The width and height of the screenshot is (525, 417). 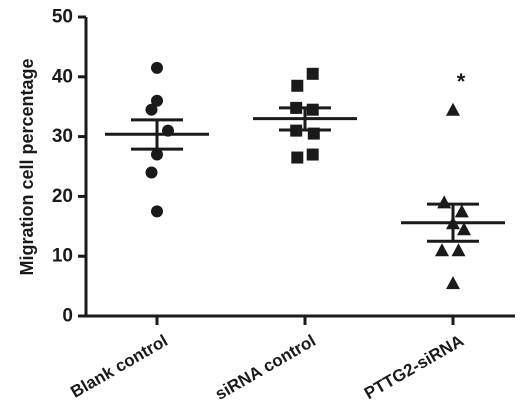 I want to click on y-tick-label: 20, so click(x=62, y=196).